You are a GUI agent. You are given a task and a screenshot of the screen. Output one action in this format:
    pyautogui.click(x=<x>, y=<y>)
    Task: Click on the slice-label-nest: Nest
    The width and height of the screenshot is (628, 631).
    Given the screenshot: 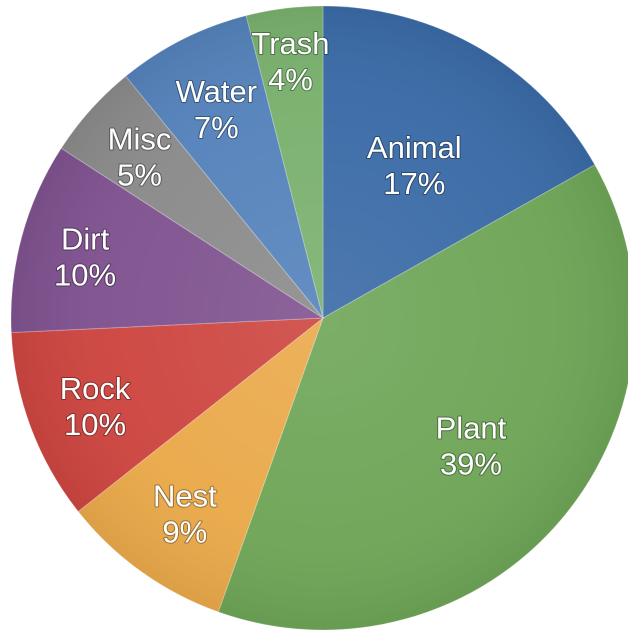 What is the action you would take?
    pyautogui.click(x=185, y=496)
    